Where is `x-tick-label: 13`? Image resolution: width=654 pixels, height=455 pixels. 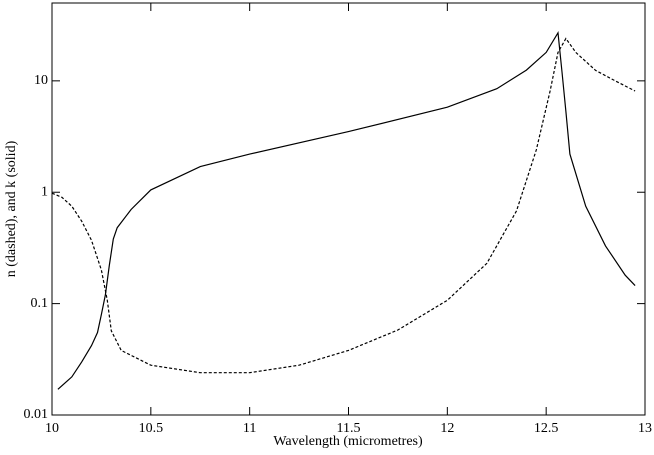
x-tick-label: 13 is located at coordinates (645, 428).